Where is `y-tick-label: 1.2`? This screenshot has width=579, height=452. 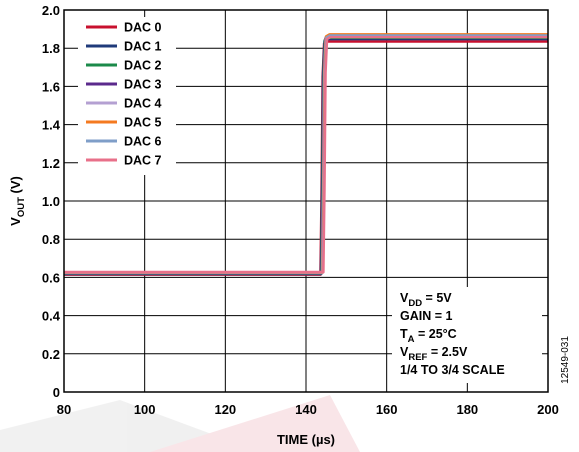 y-tick-label: 1.2 is located at coordinates (51, 163).